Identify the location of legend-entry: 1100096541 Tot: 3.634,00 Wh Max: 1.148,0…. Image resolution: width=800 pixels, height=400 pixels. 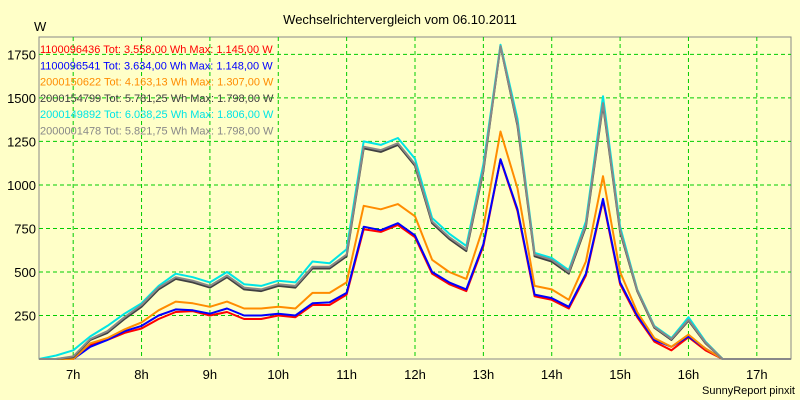
(156, 66).